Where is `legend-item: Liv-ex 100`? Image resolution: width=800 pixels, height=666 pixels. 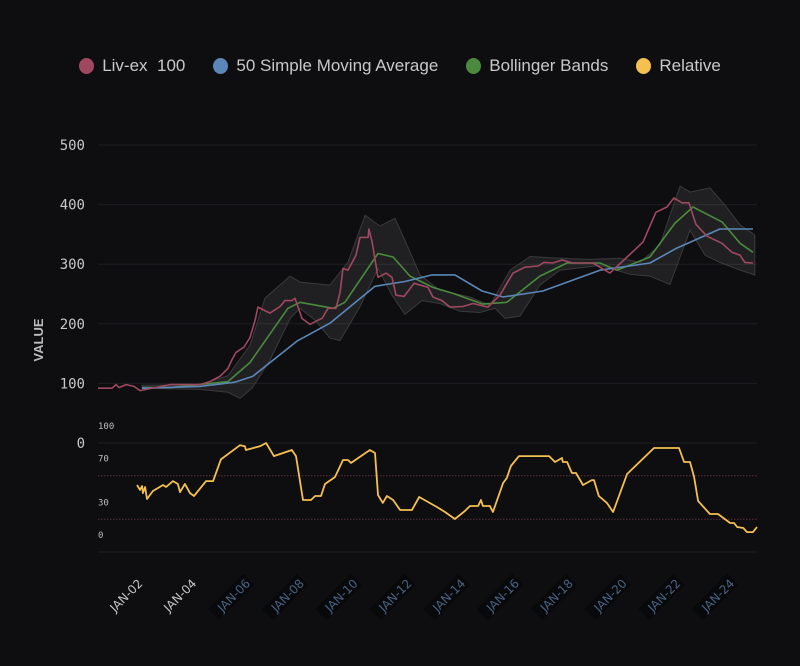
legend-item: Liv-ex 100 is located at coordinates (132, 66).